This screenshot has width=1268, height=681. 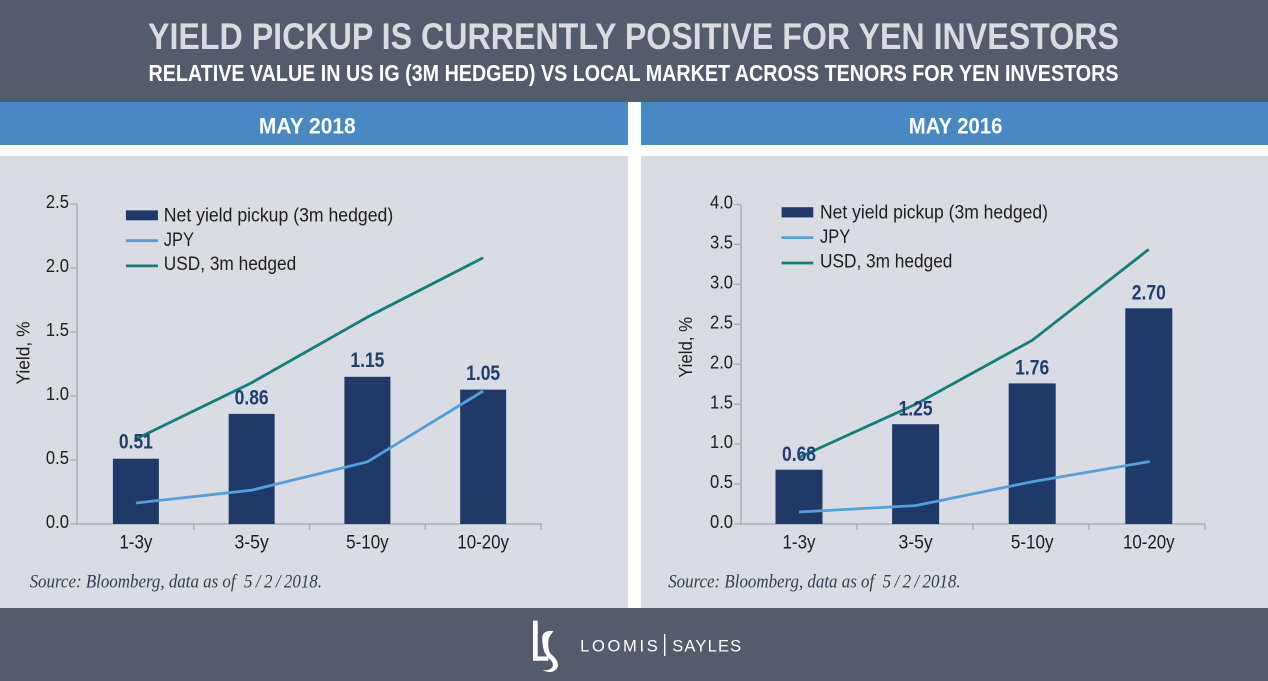 I want to click on svg-text: 1.76, so click(x=1032, y=368).